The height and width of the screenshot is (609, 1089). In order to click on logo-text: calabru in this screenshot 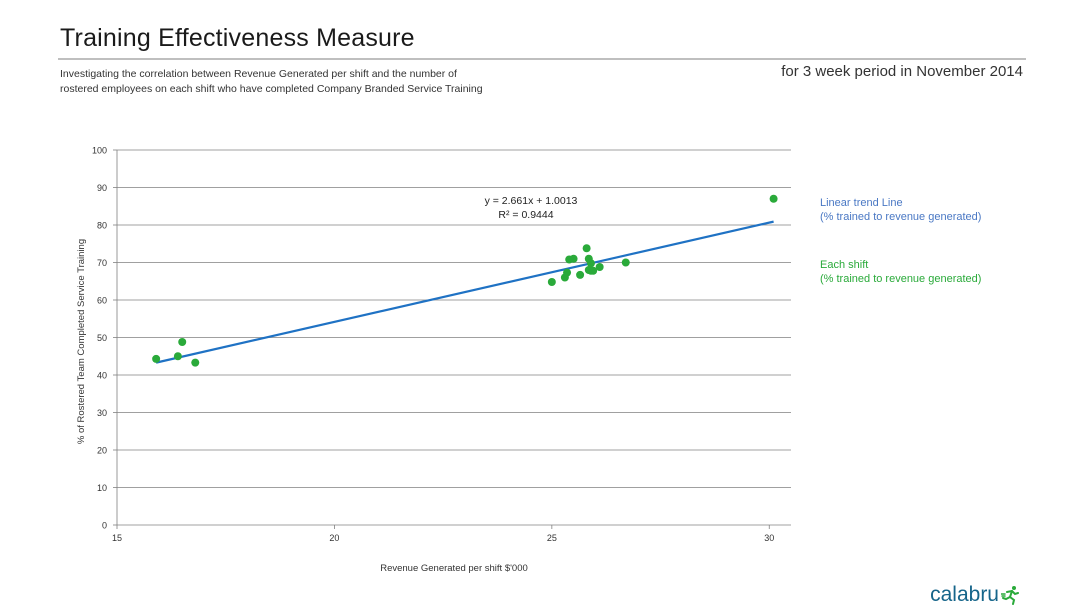, I will do `click(964, 594)`.